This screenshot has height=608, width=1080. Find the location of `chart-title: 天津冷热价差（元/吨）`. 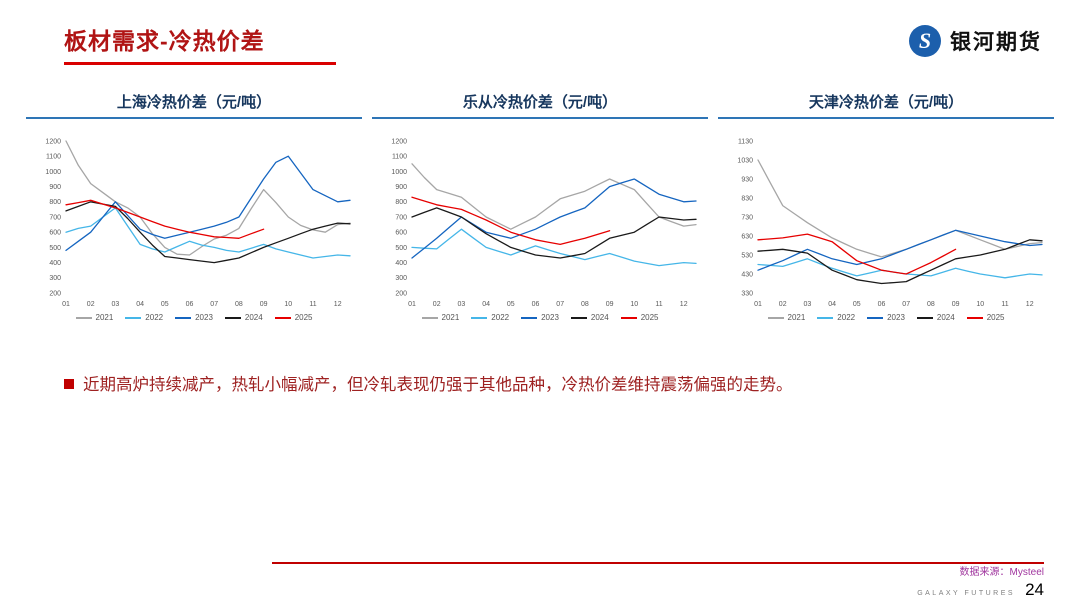

chart-title: 天津冷热价差（元/吨） is located at coordinates (886, 102).